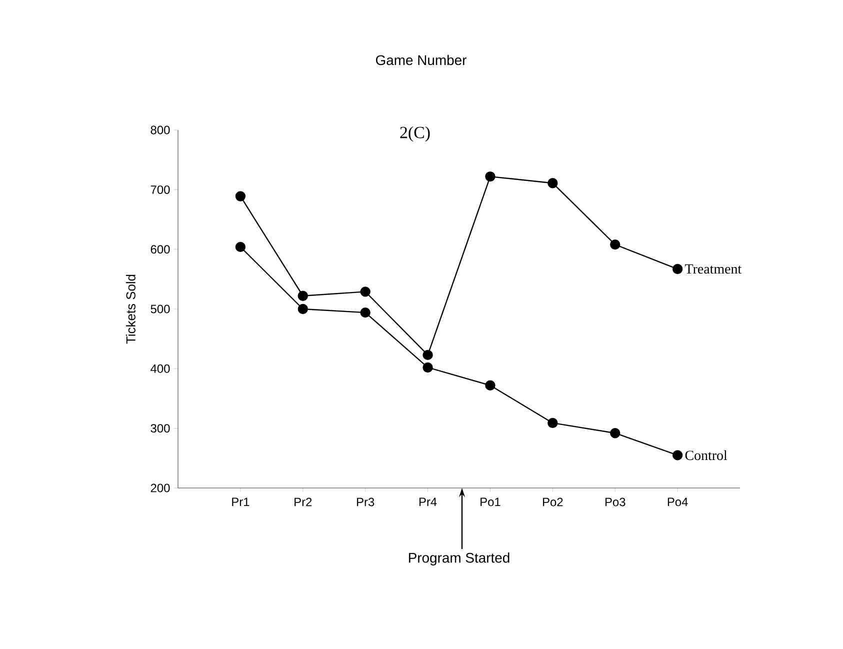 The height and width of the screenshot is (649, 843). What do you see at coordinates (421, 60) in the screenshot?
I see `text: Game Number` at bounding box center [421, 60].